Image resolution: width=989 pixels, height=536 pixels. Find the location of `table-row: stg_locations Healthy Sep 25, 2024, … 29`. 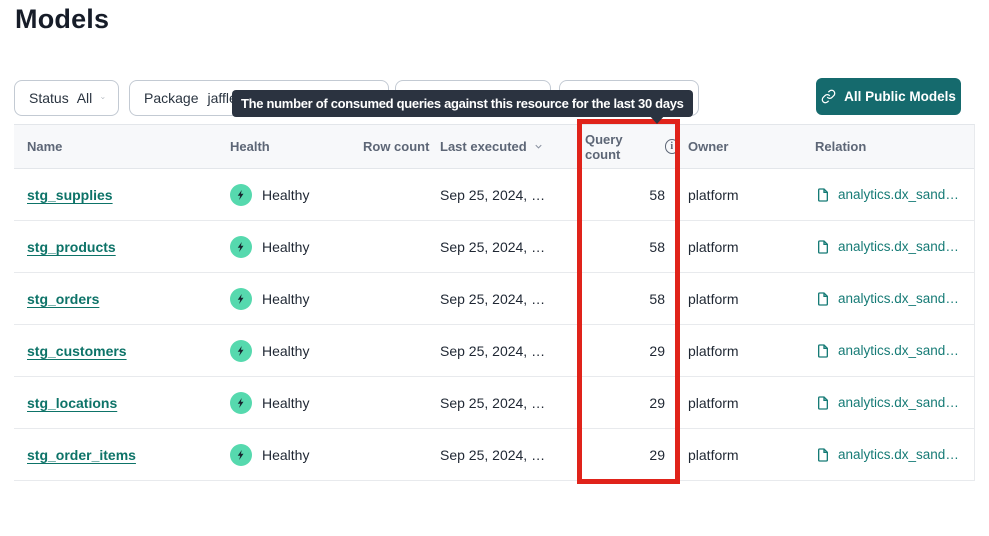

table-row: stg_locations Healthy Sep 25, 2024, … 29 is located at coordinates (494, 403).